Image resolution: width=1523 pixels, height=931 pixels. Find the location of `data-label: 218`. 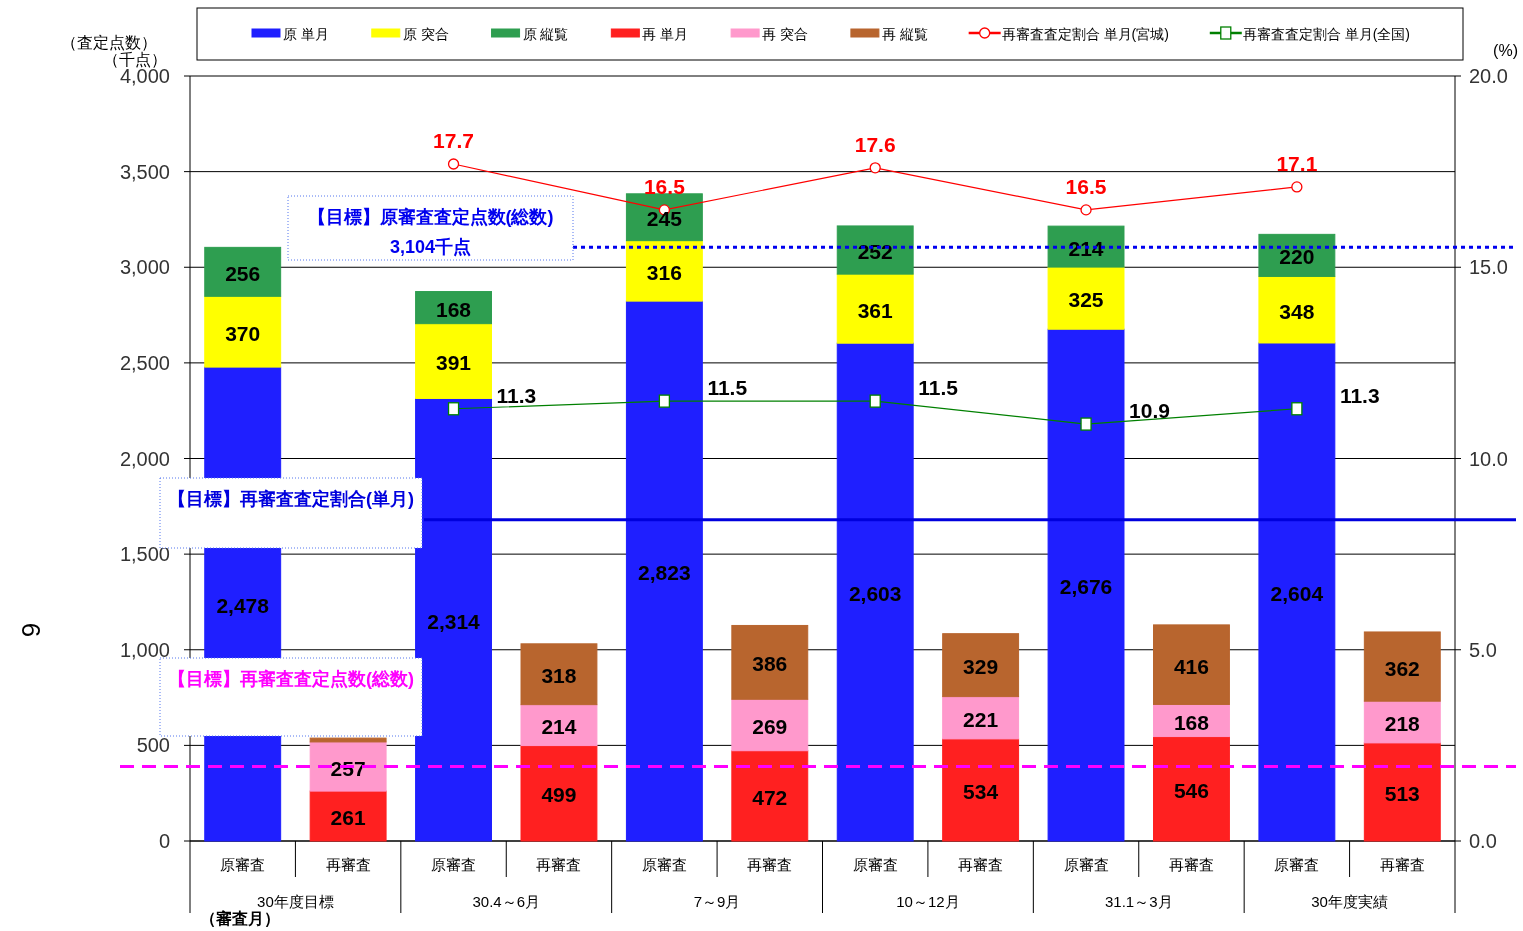

data-label: 218 is located at coordinates (1402, 724).